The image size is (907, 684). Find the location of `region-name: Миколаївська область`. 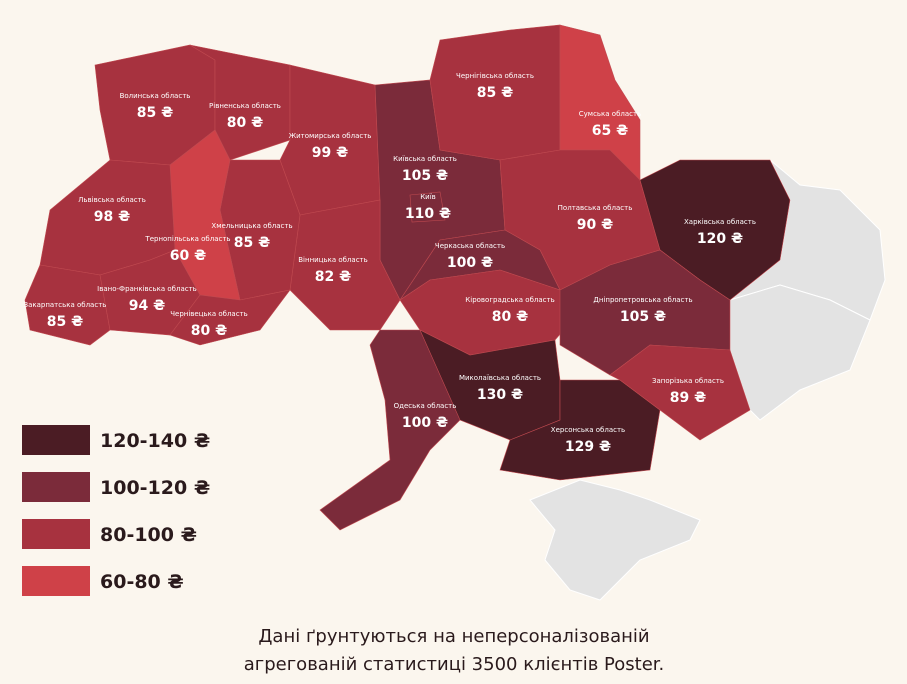

region-name: Миколаївська область is located at coordinates (500, 378).